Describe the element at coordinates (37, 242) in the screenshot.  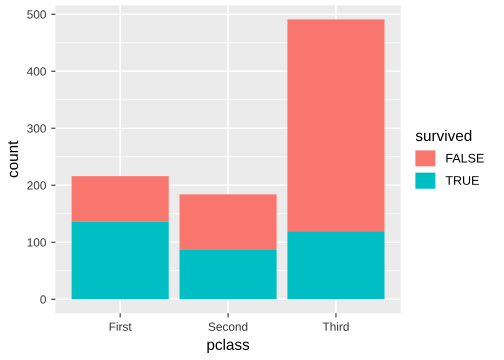
I see `y-tick-label: 100` at that location.